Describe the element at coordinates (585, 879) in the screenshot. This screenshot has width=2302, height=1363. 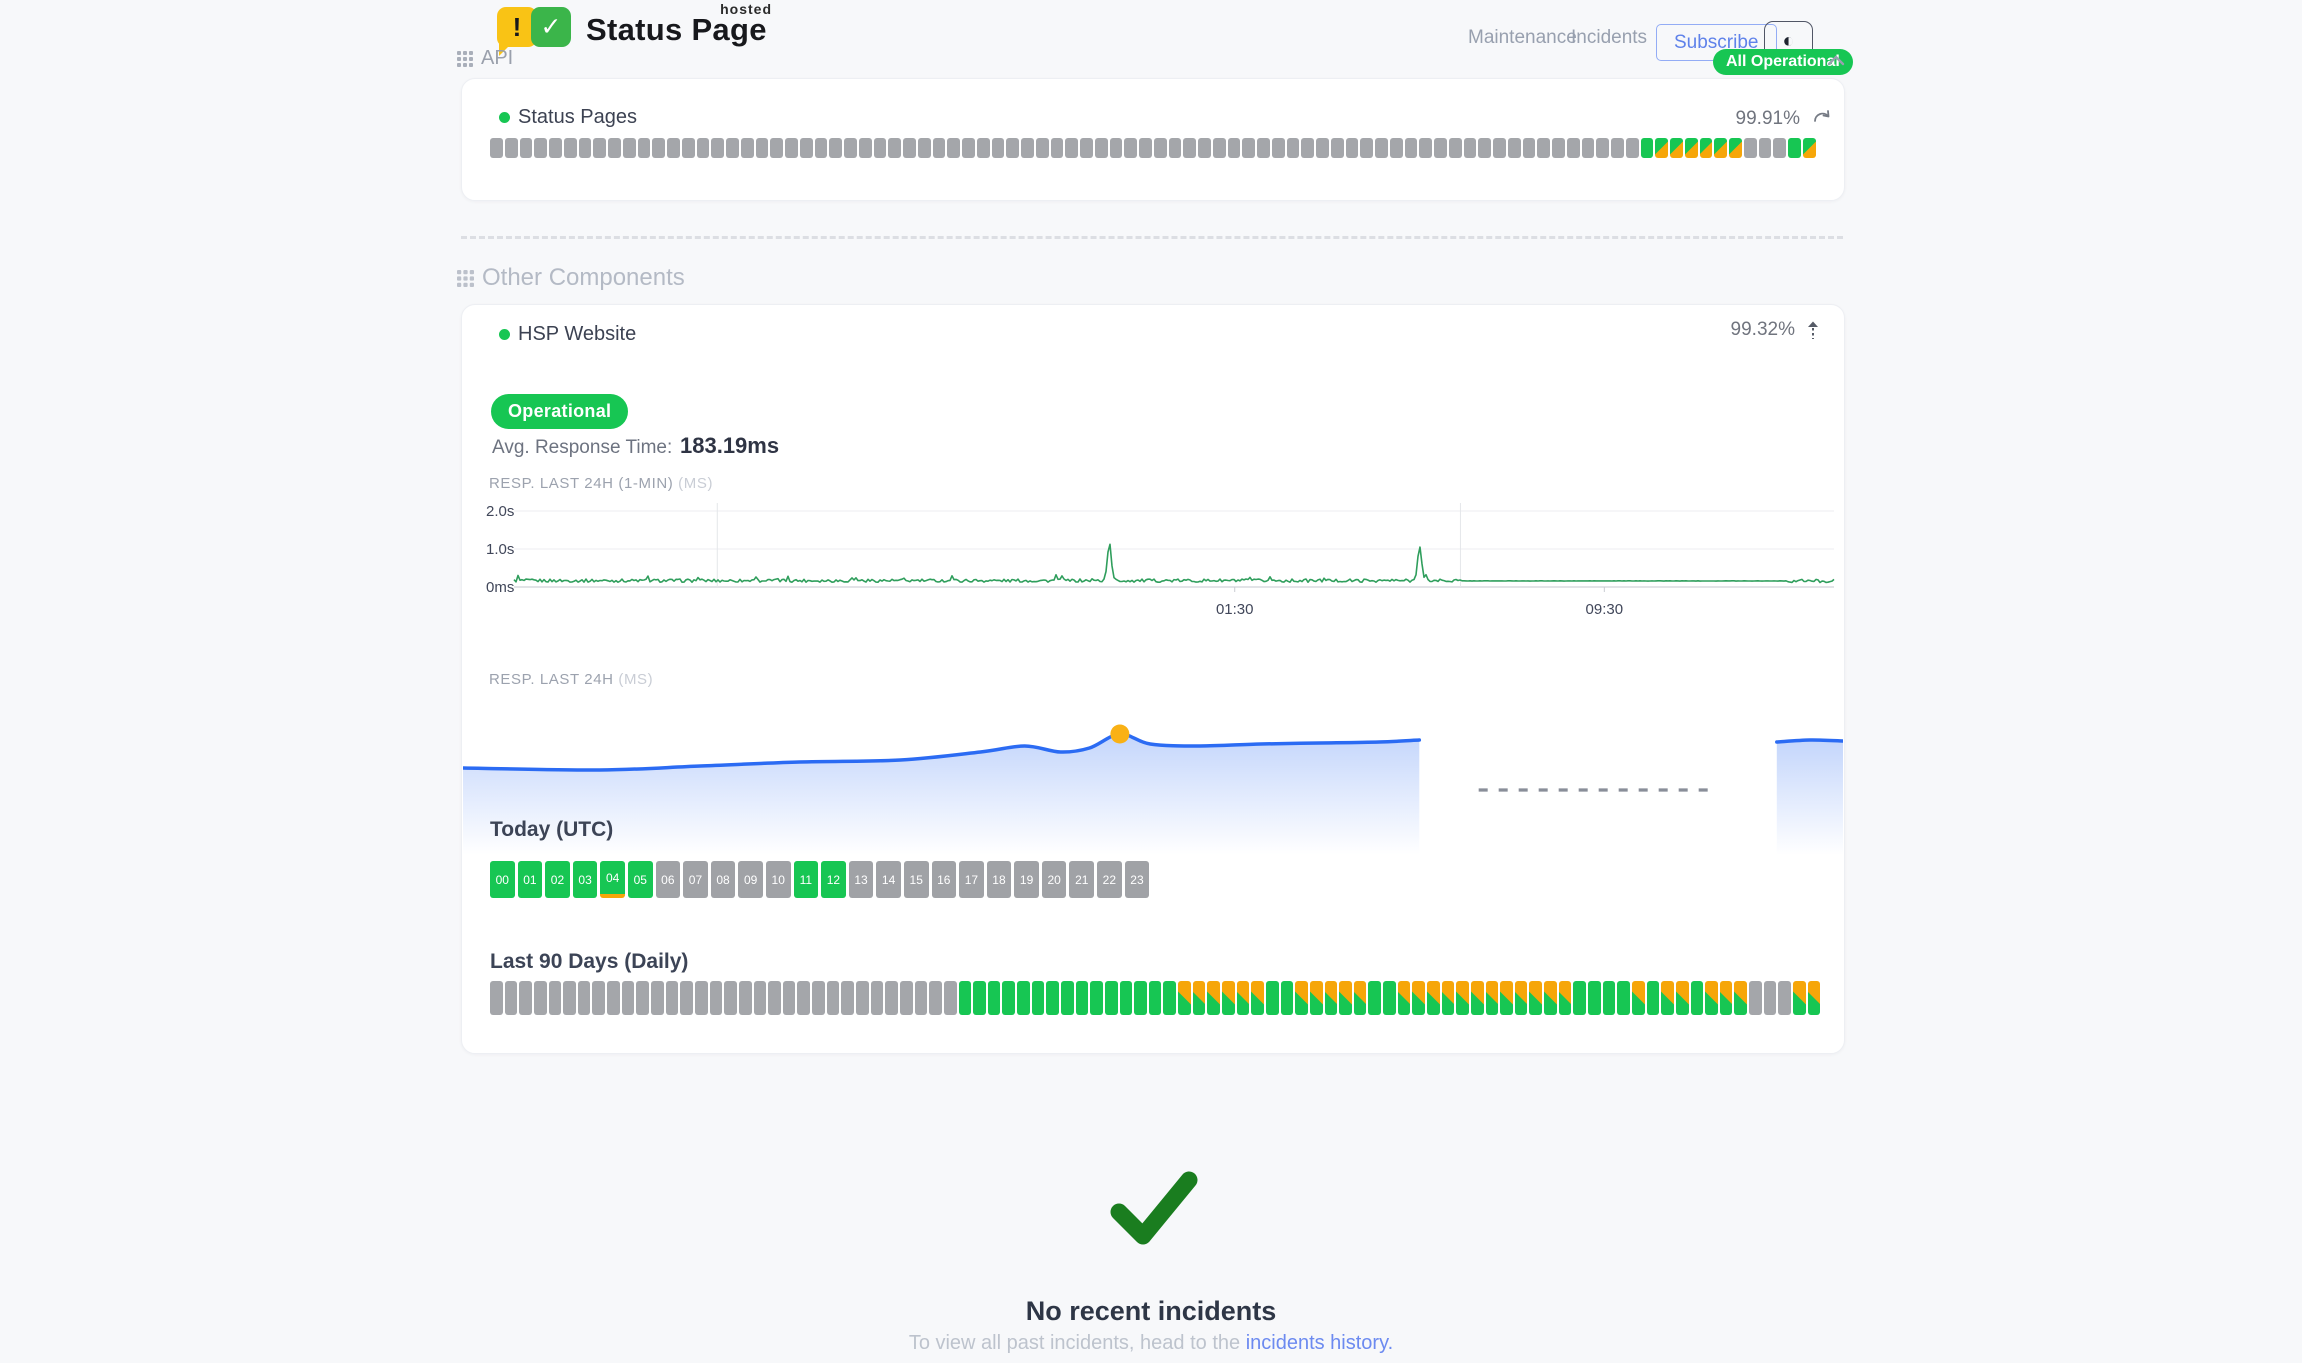
I see `hour-block-03: 03` at that location.